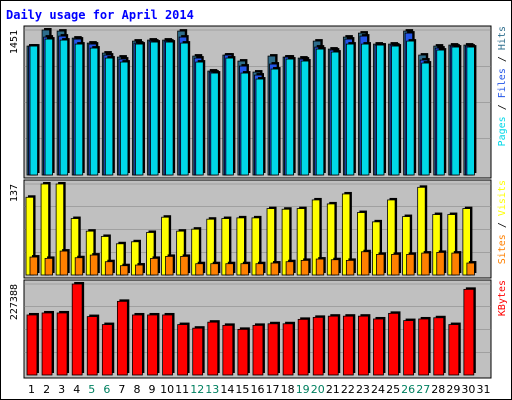 The width and height of the screenshot is (512, 400). I want to click on bar-kbytes-day-18-face, so click(288, 349).